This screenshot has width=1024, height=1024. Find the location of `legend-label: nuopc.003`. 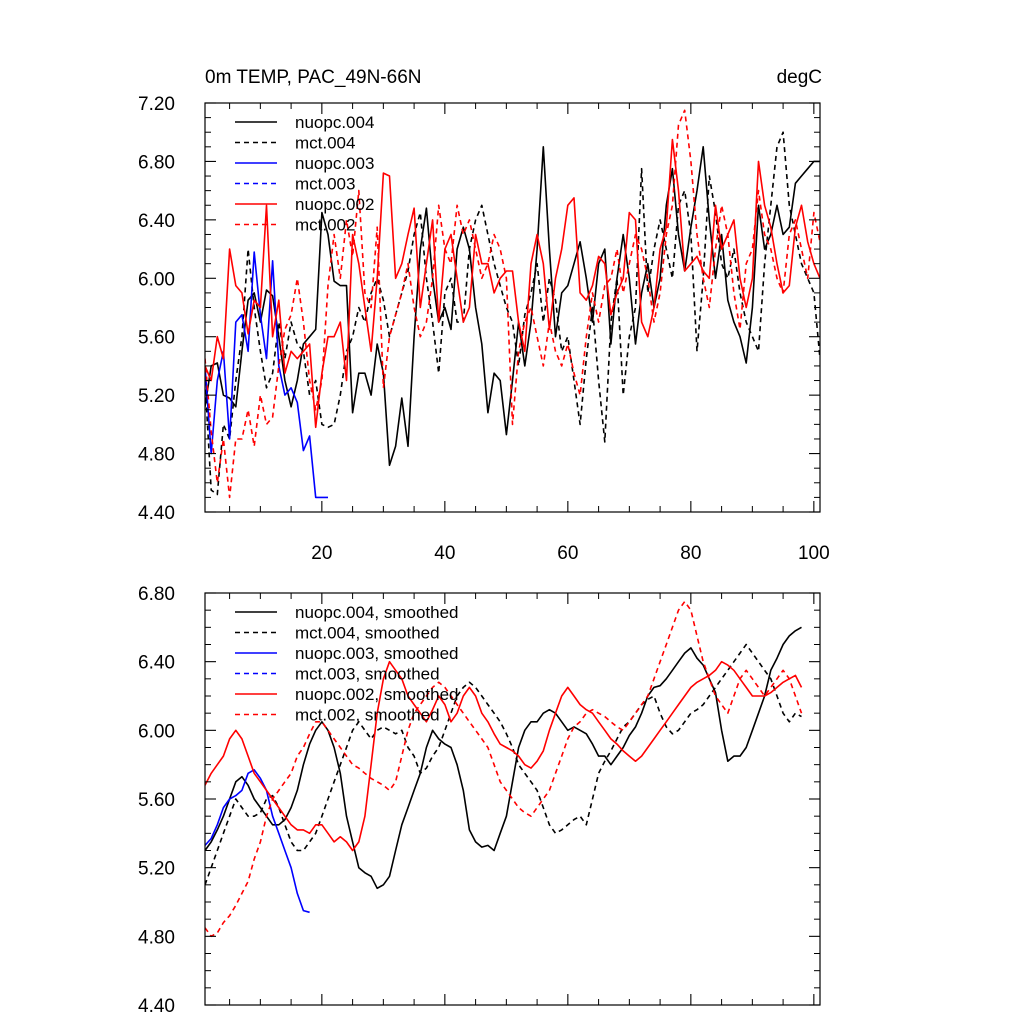

legend-label: nuopc.003 is located at coordinates (334, 163).